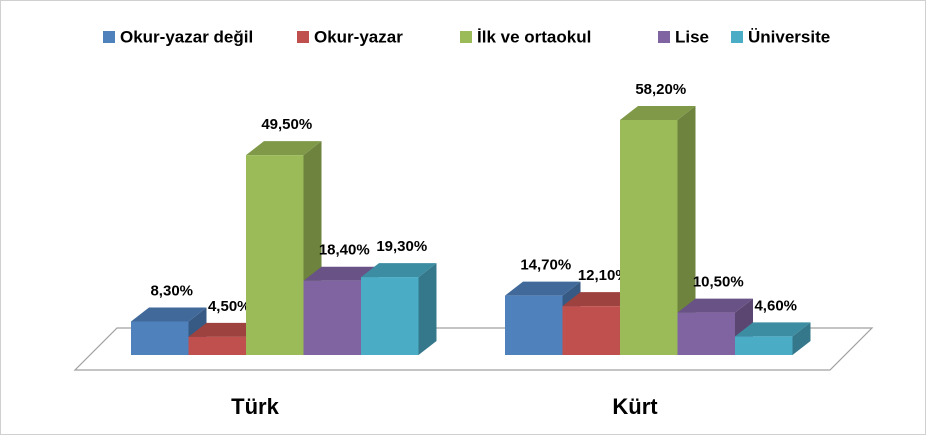 Image resolution: width=926 pixels, height=435 pixels. I want to click on legend-label: Okur-yazar, so click(358, 36).